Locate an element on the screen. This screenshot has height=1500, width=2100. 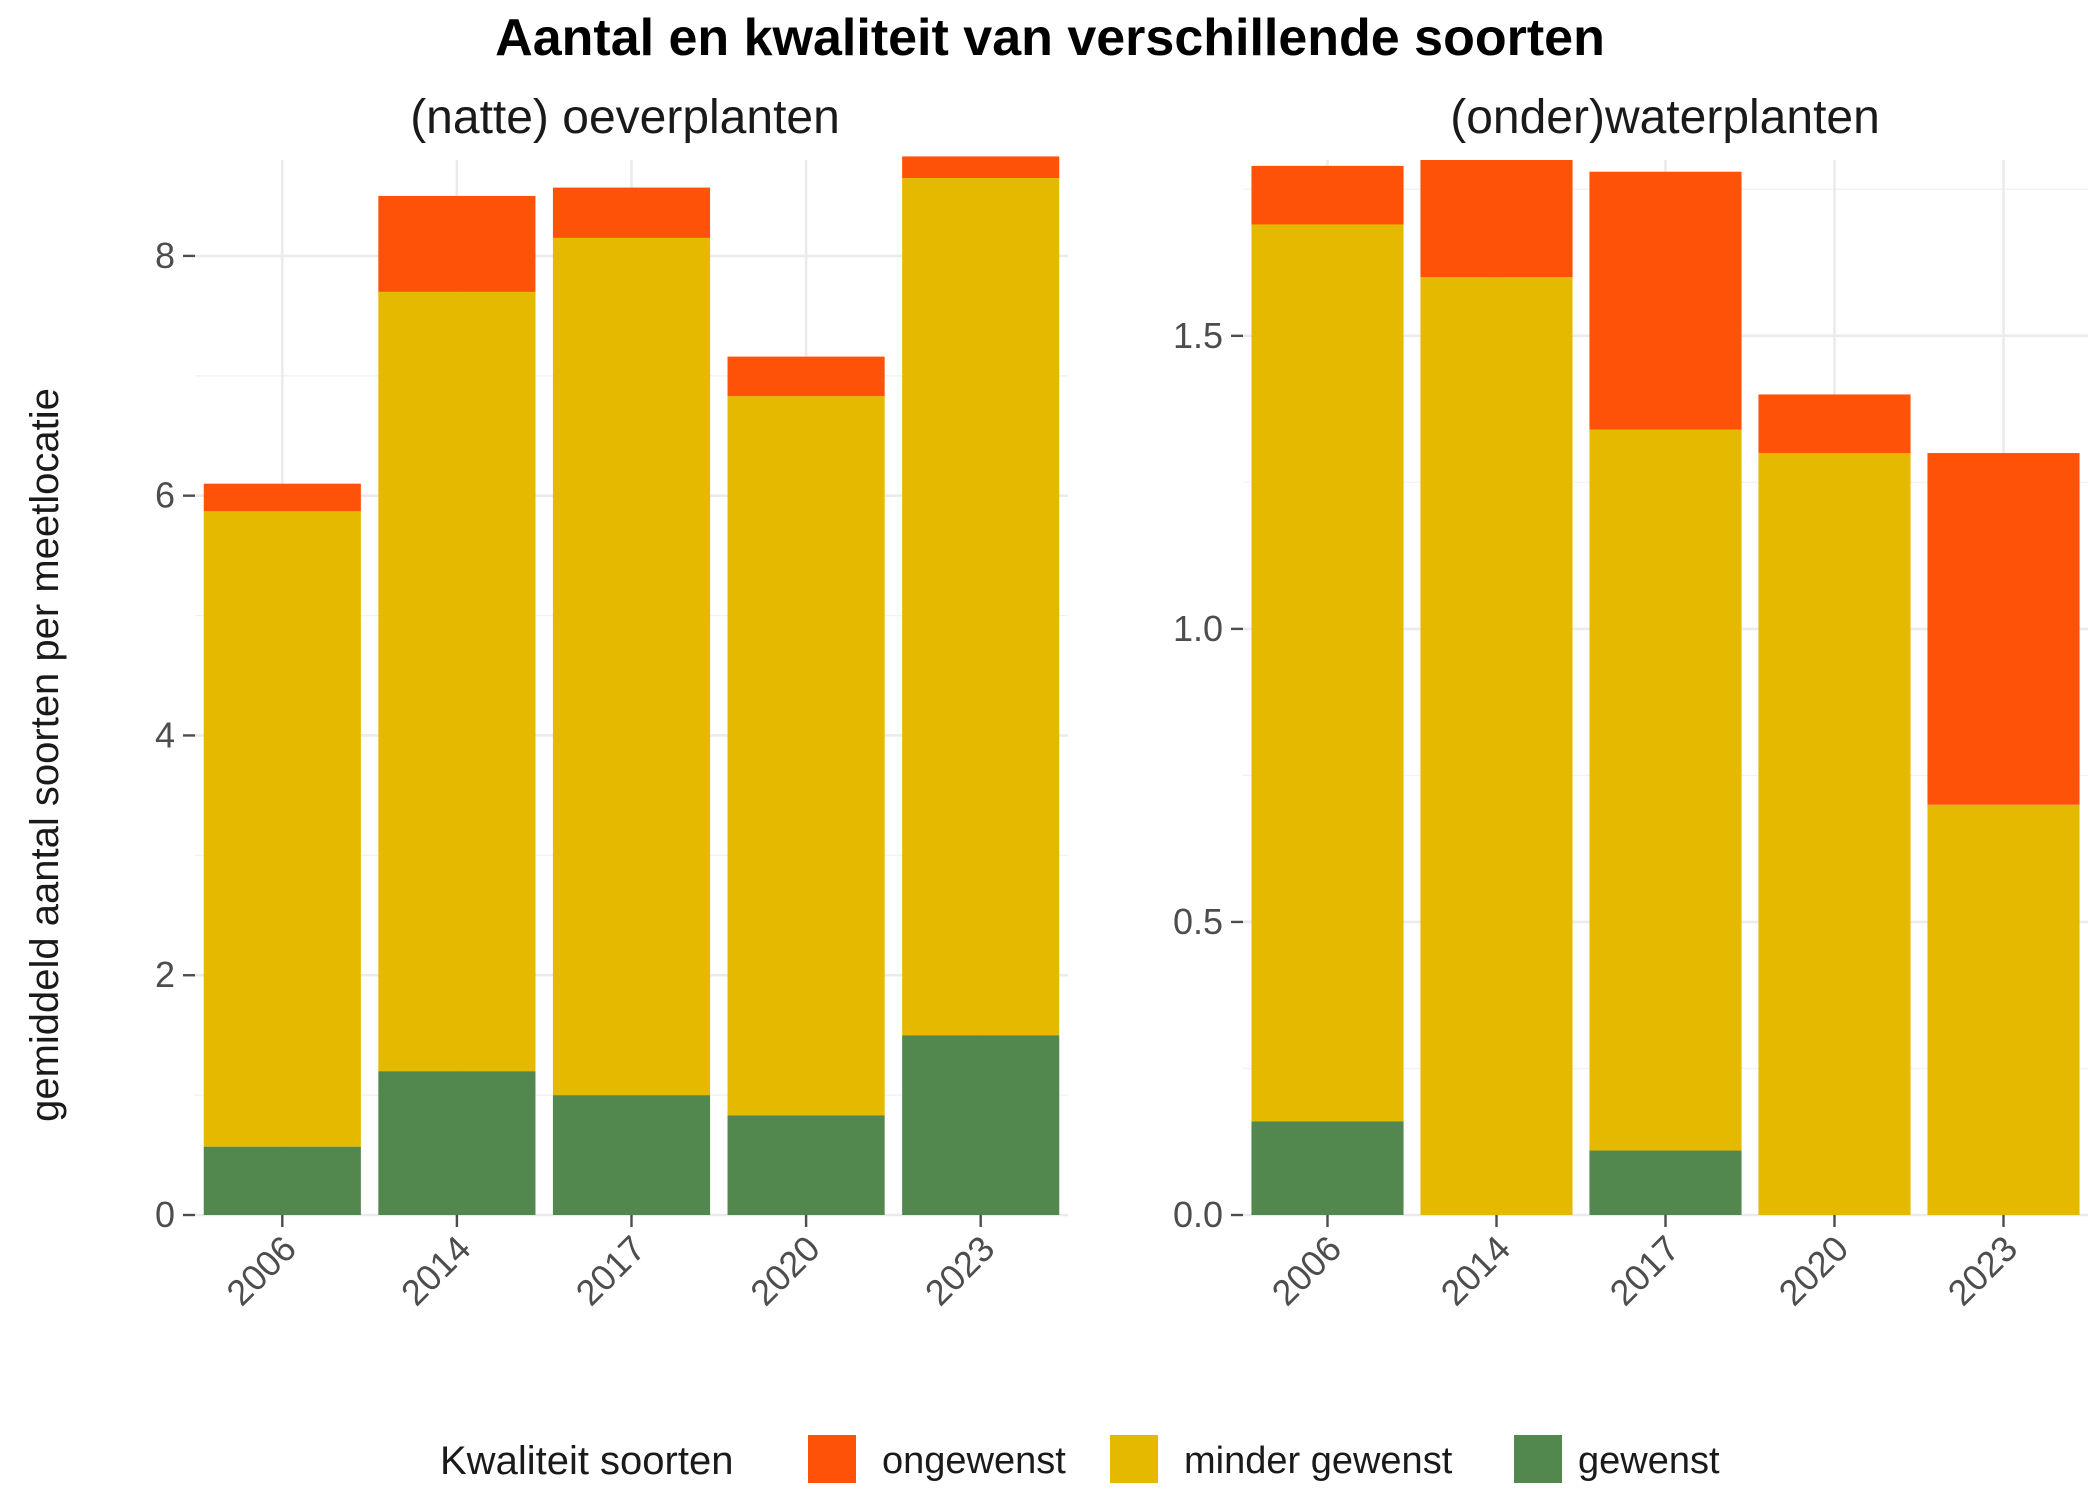
y-tick-label: 0.5 is located at coordinates (1198, 921).